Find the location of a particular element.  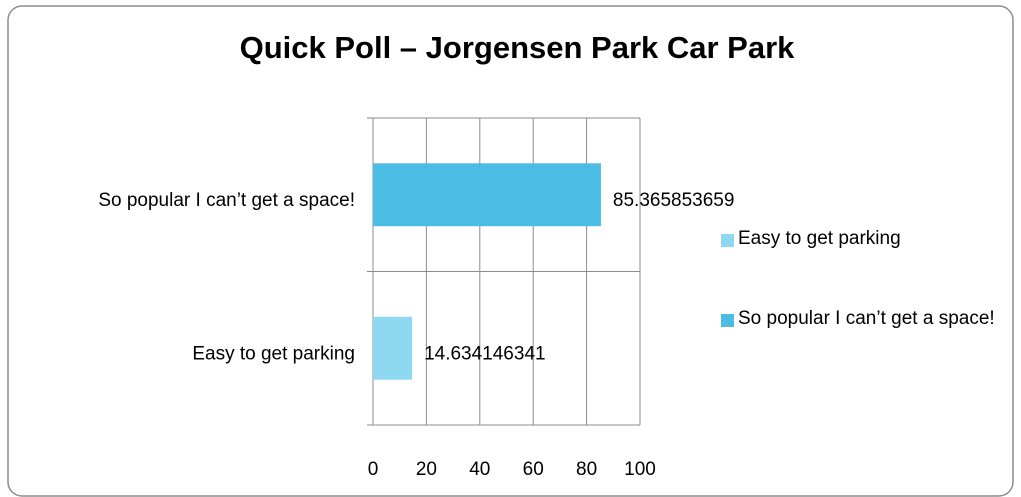

x-tick-label: 40 is located at coordinates (479, 469).